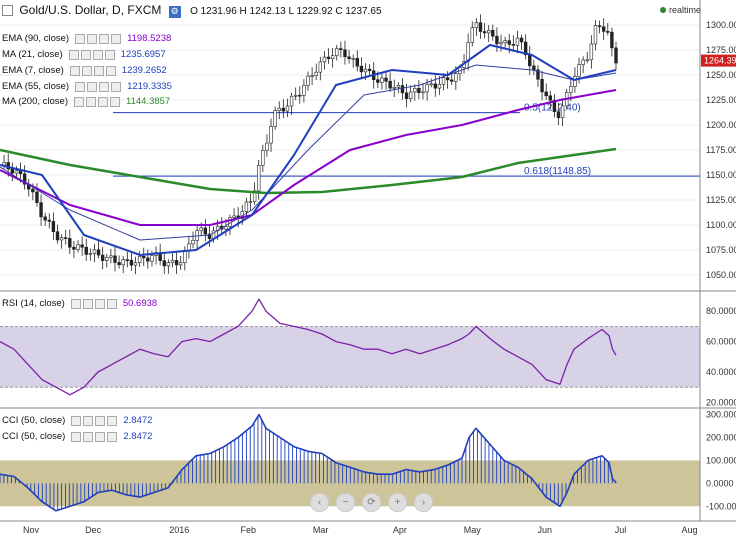 The height and width of the screenshot is (538, 736). I want to click on rsi-tick-label: 20.0000, so click(721, 402).